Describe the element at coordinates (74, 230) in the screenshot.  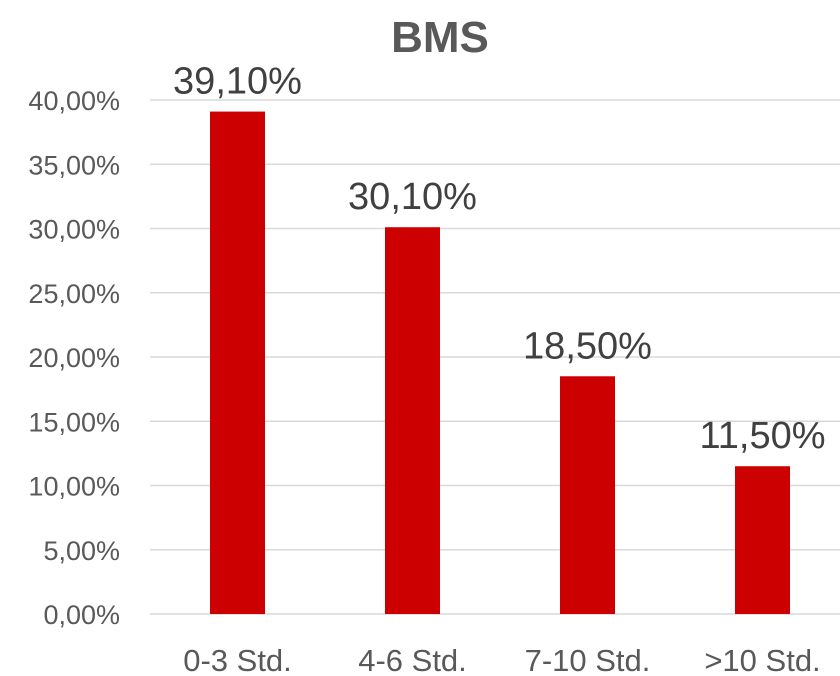
I see `y-tick-label: 30,00%` at that location.